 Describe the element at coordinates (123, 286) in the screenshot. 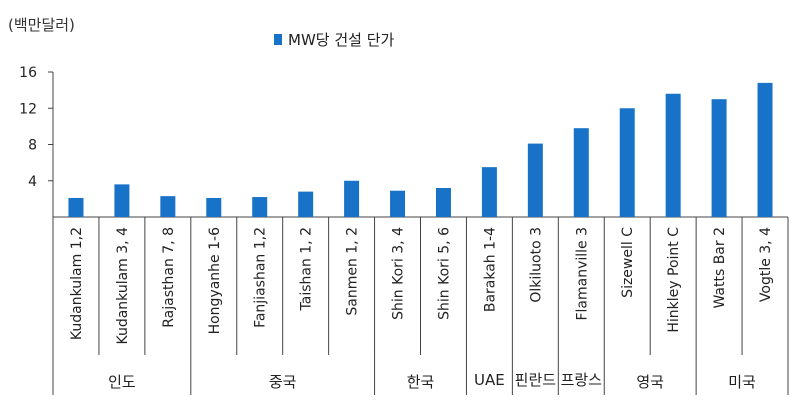

I see `category-label: Kudankulam 3, 4` at that location.